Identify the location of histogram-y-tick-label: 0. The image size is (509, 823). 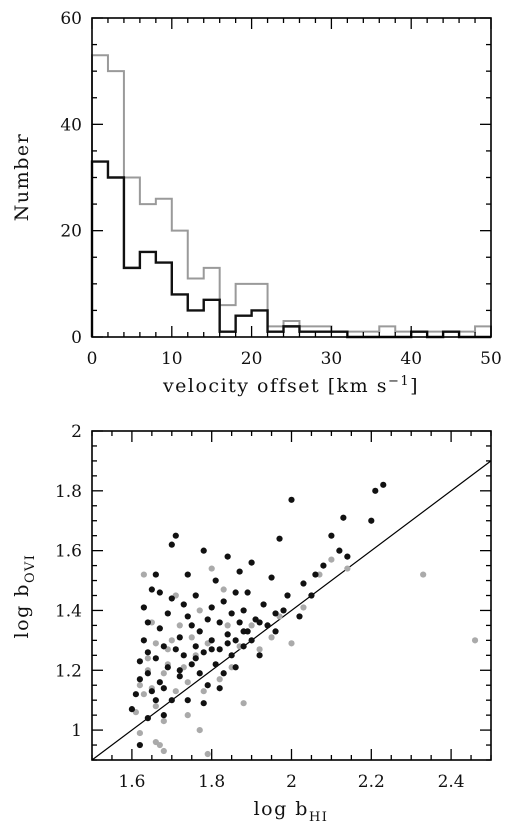
(76, 338).